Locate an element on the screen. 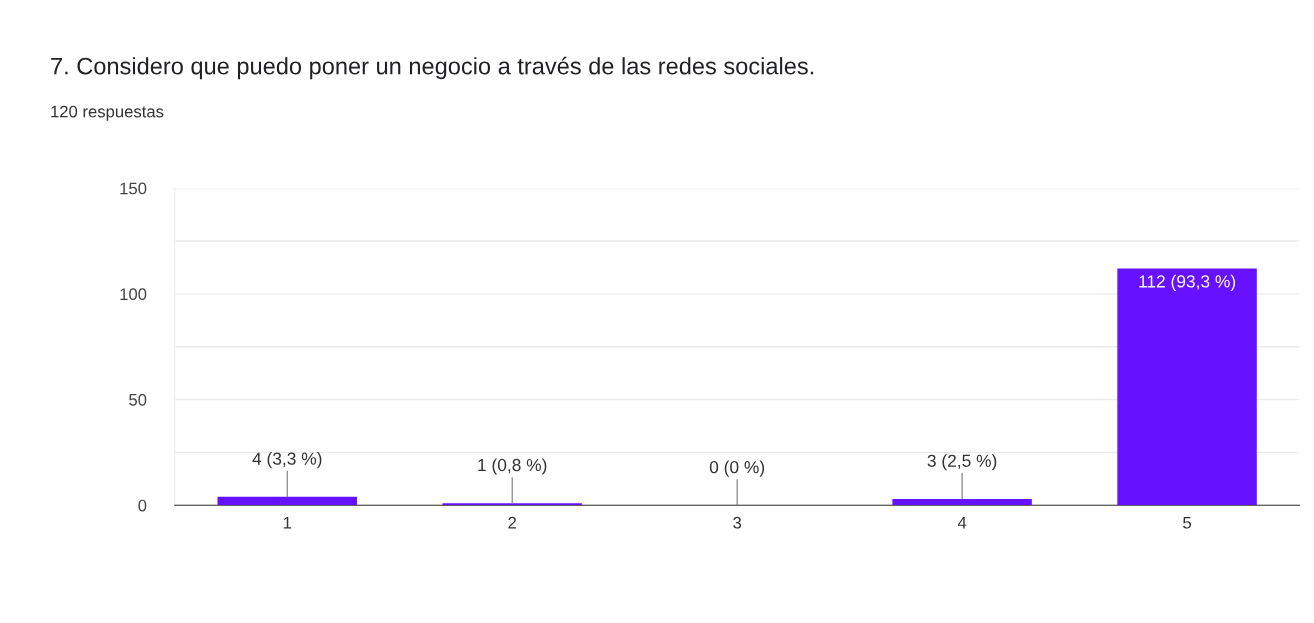  x-tick-label: 2 is located at coordinates (512, 522).